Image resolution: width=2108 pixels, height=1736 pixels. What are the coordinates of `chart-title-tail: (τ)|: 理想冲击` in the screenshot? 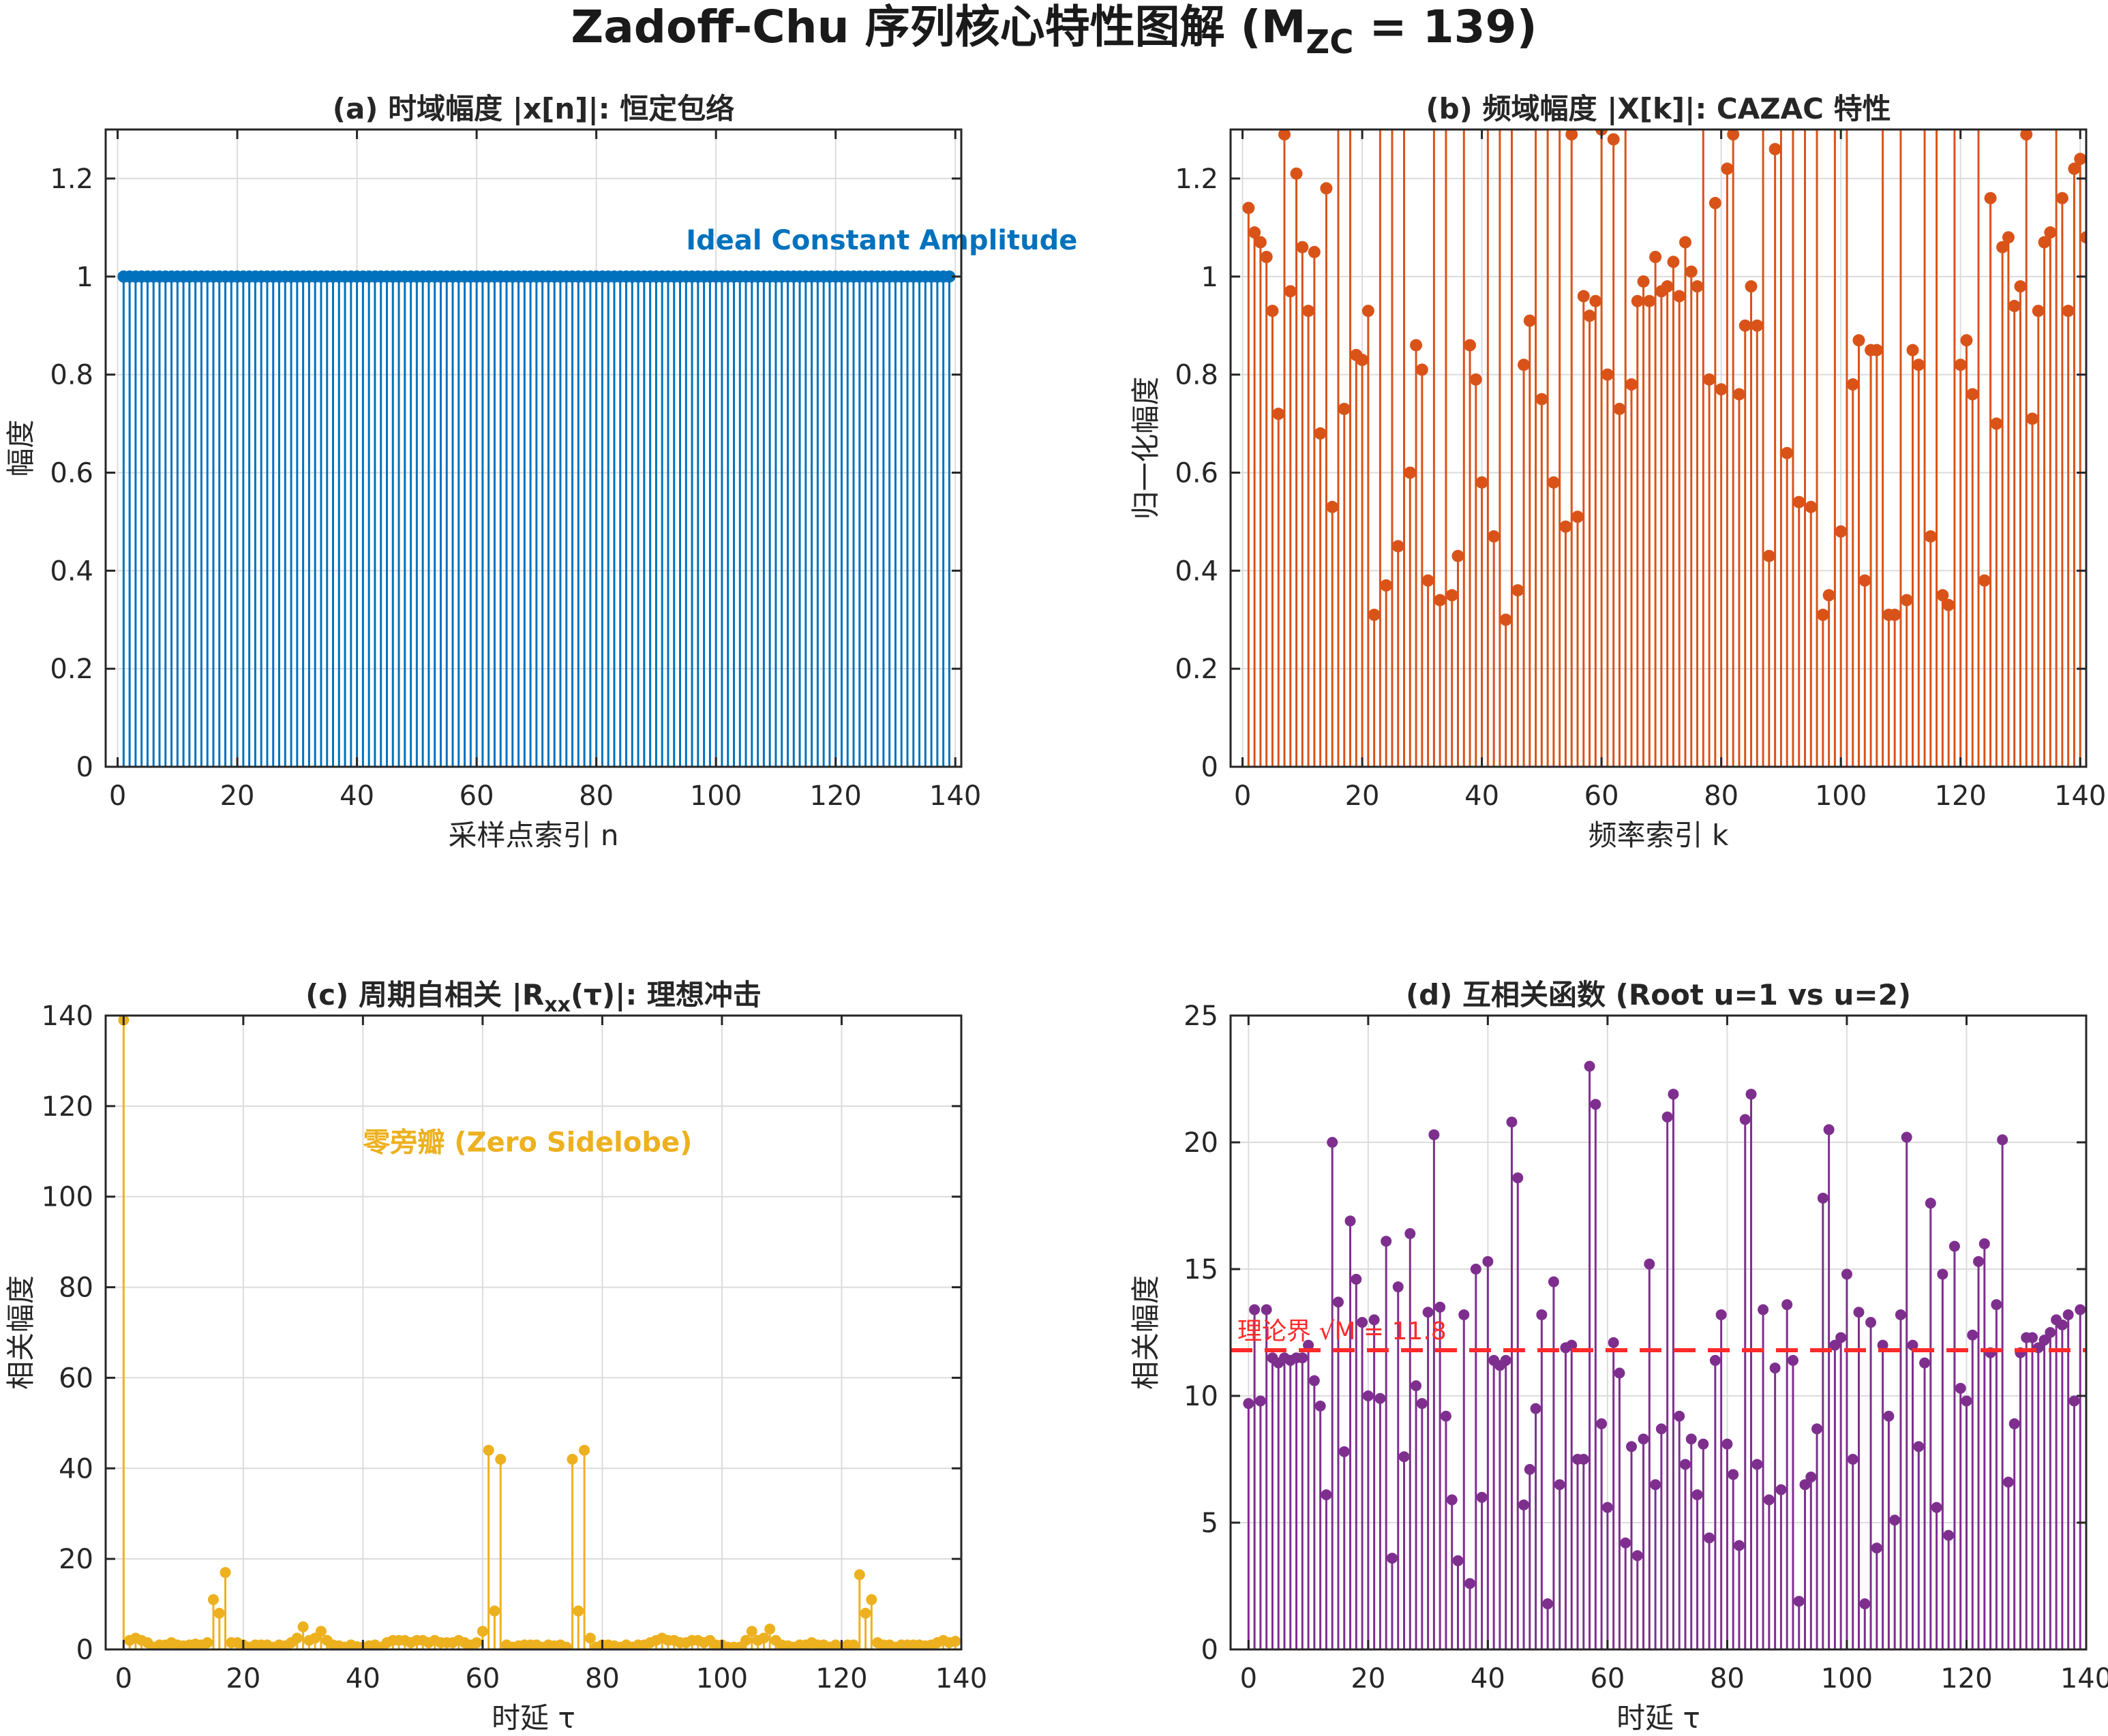 It's located at (666, 994).